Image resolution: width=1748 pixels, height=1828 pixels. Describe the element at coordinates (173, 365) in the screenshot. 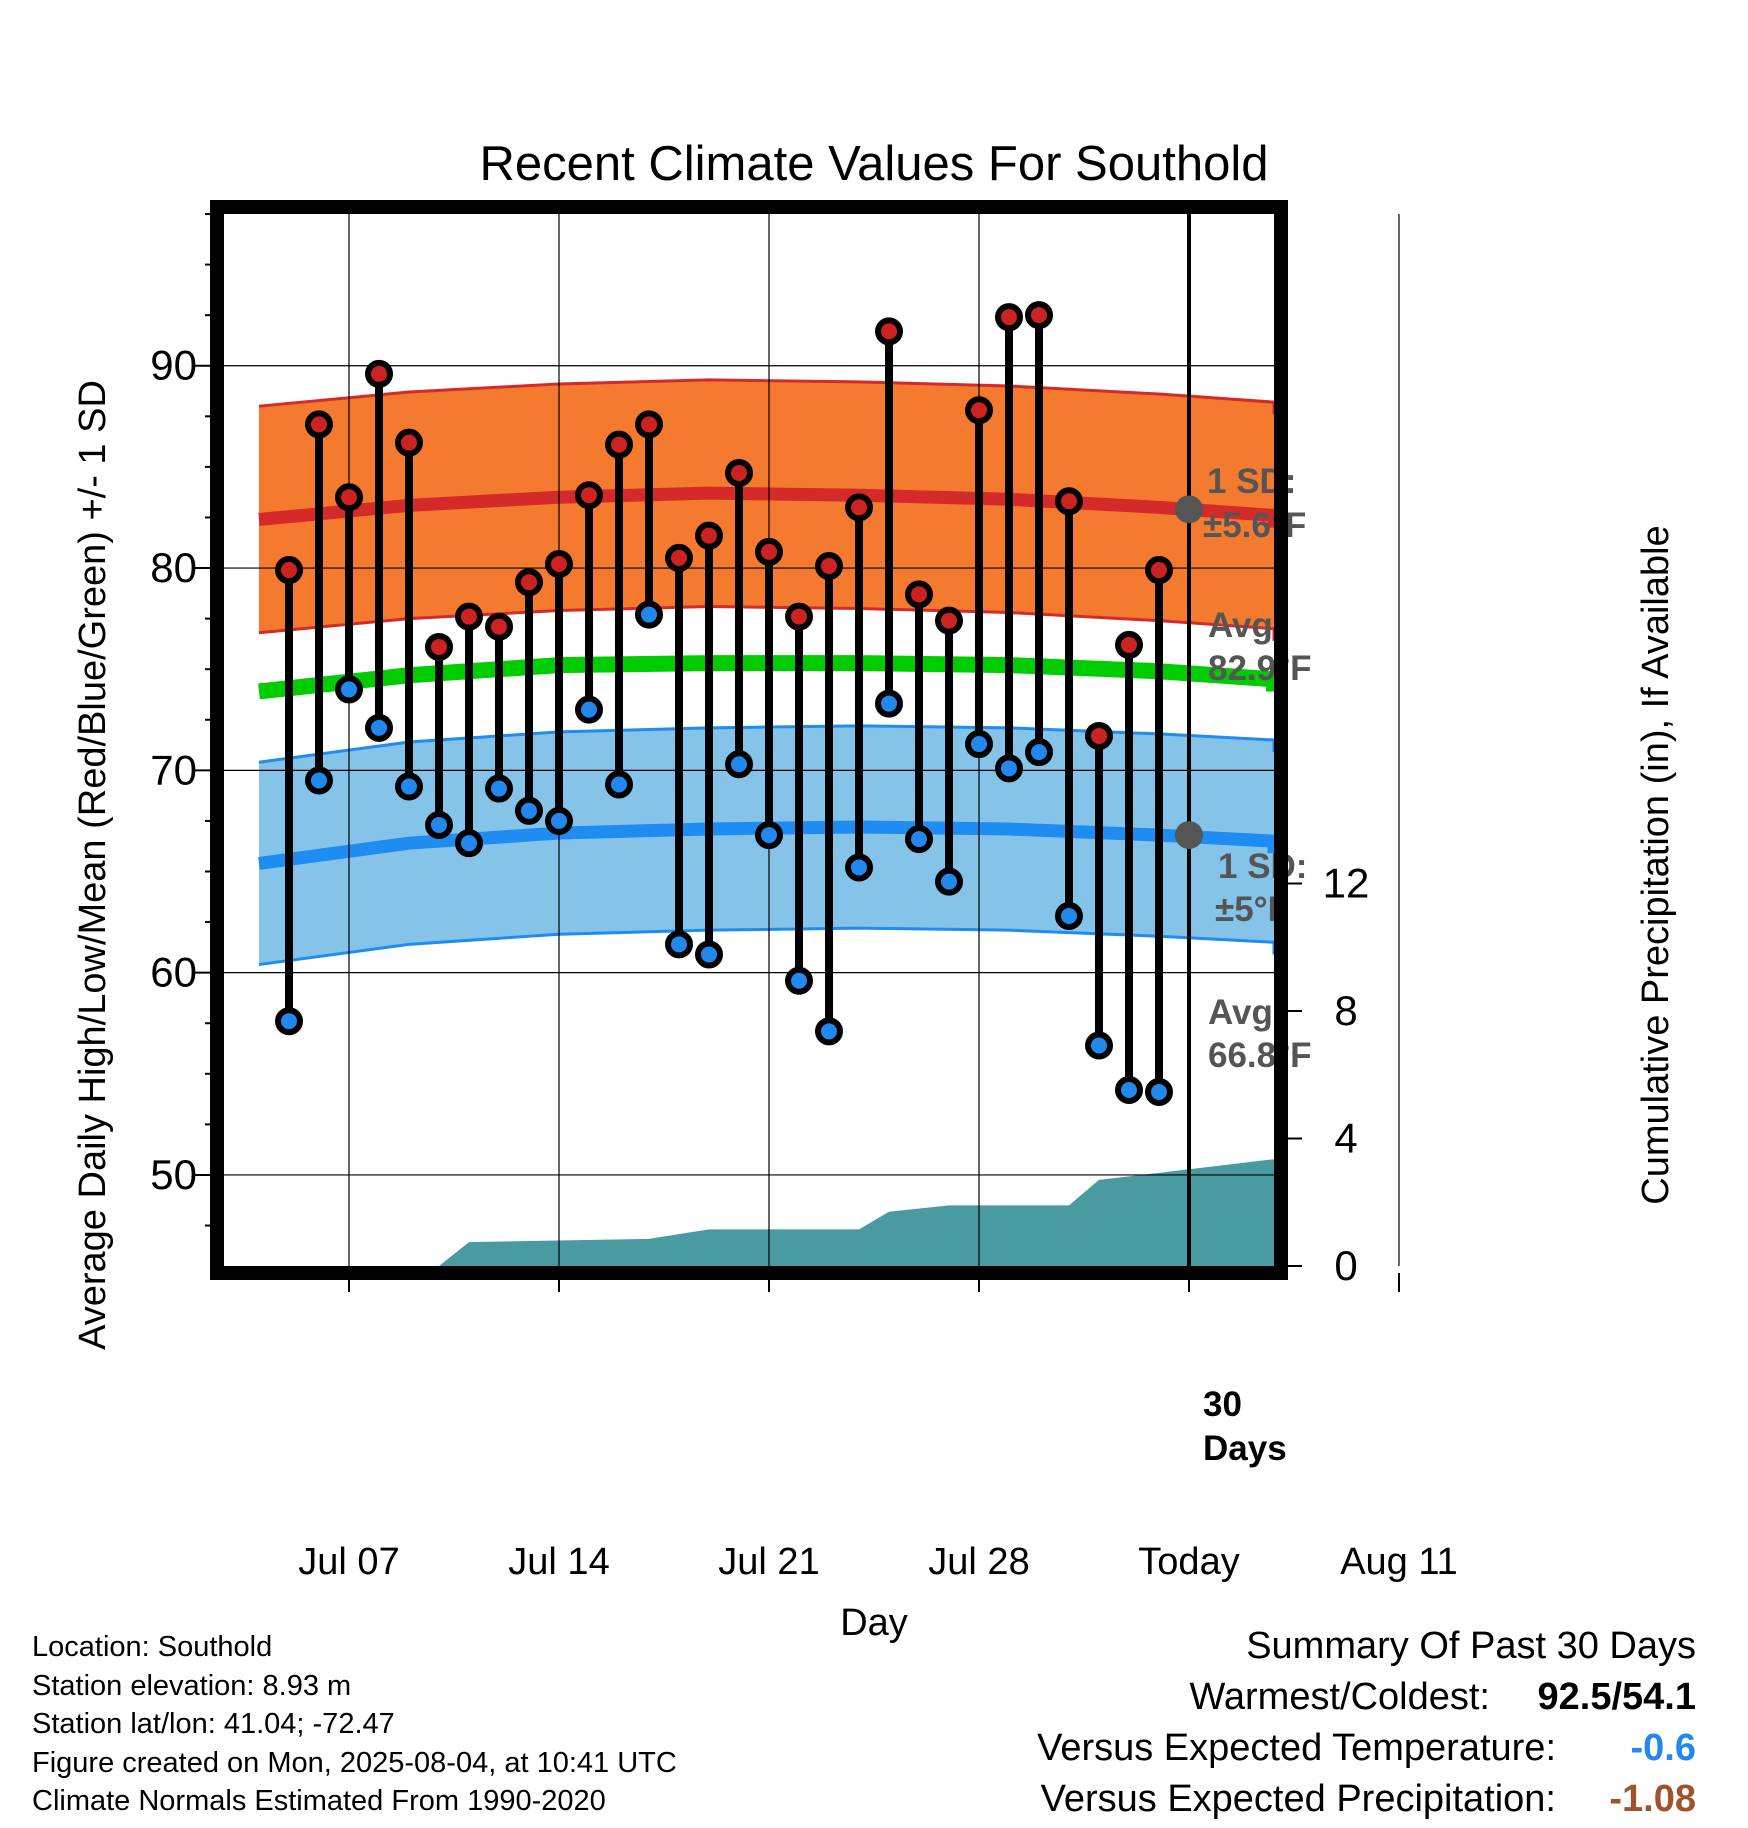

I see `y-tick-label: 90` at that location.